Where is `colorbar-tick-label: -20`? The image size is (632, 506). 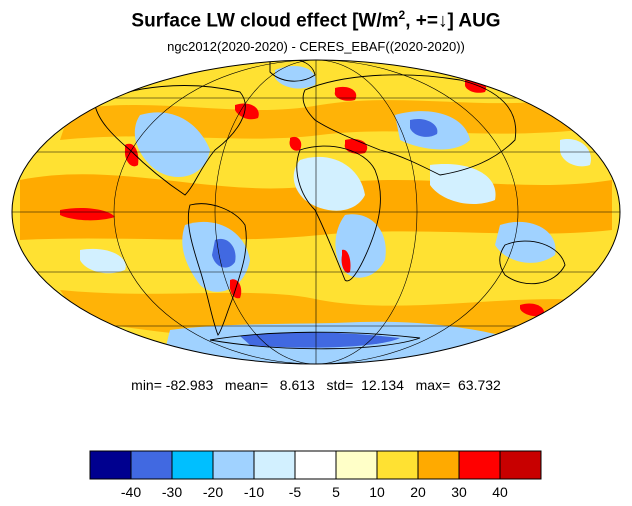
colorbar-tick-label: -20 is located at coordinates (213, 492).